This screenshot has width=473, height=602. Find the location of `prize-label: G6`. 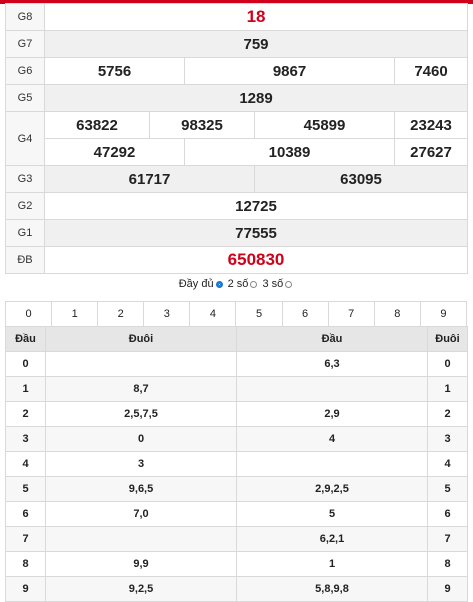

prize-label: G6 is located at coordinates (25, 71).